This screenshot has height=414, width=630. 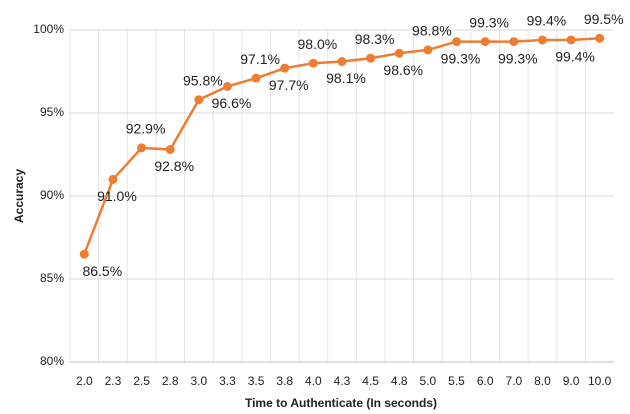 What do you see at coordinates (52, 195) in the screenshot?
I see `y-tick-label: 90%` at bounding box center [52, 195].